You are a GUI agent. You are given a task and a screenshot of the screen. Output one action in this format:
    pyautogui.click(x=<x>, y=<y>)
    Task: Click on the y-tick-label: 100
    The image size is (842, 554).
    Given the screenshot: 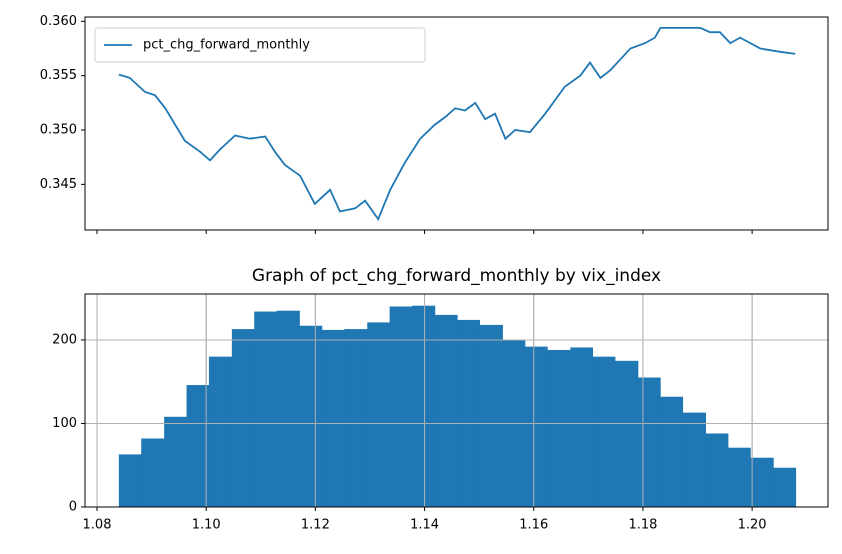 What is the action you would take?
    pyautogui.click(x=64, y=423)
    